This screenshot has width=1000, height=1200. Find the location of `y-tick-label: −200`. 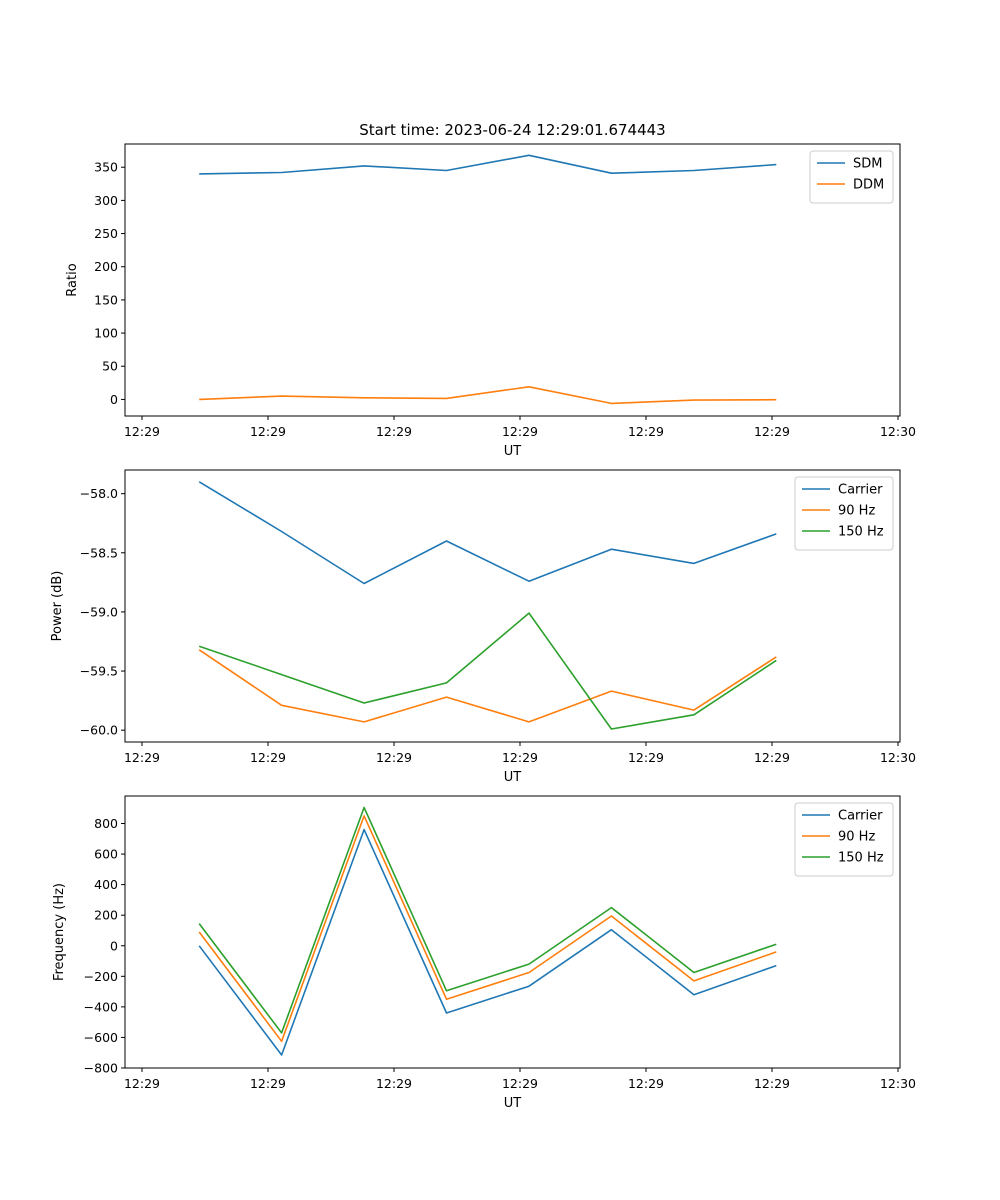

y-tick-label: −200 is located at coordinates (101, 976).